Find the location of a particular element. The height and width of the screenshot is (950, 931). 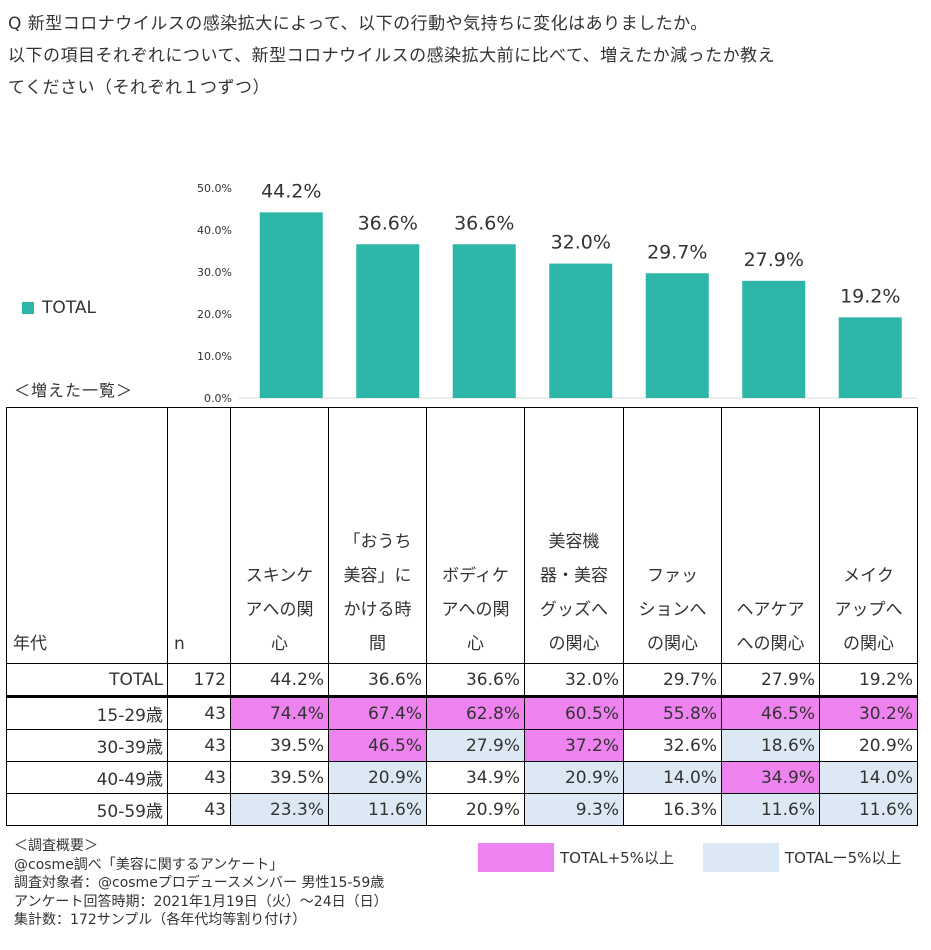

key-above-swatch is located at coordinates (516, 857).